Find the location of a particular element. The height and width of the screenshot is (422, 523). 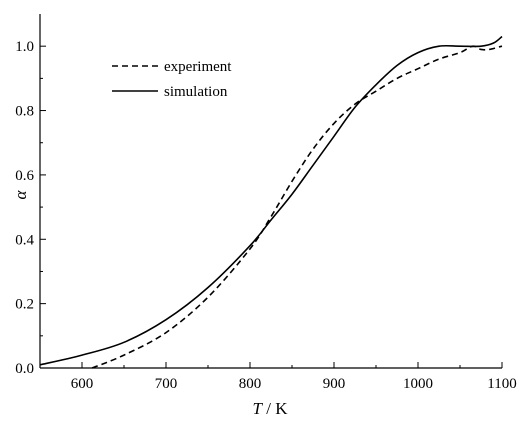

x-axis-title-var: T is located at coordinates (258, 408).